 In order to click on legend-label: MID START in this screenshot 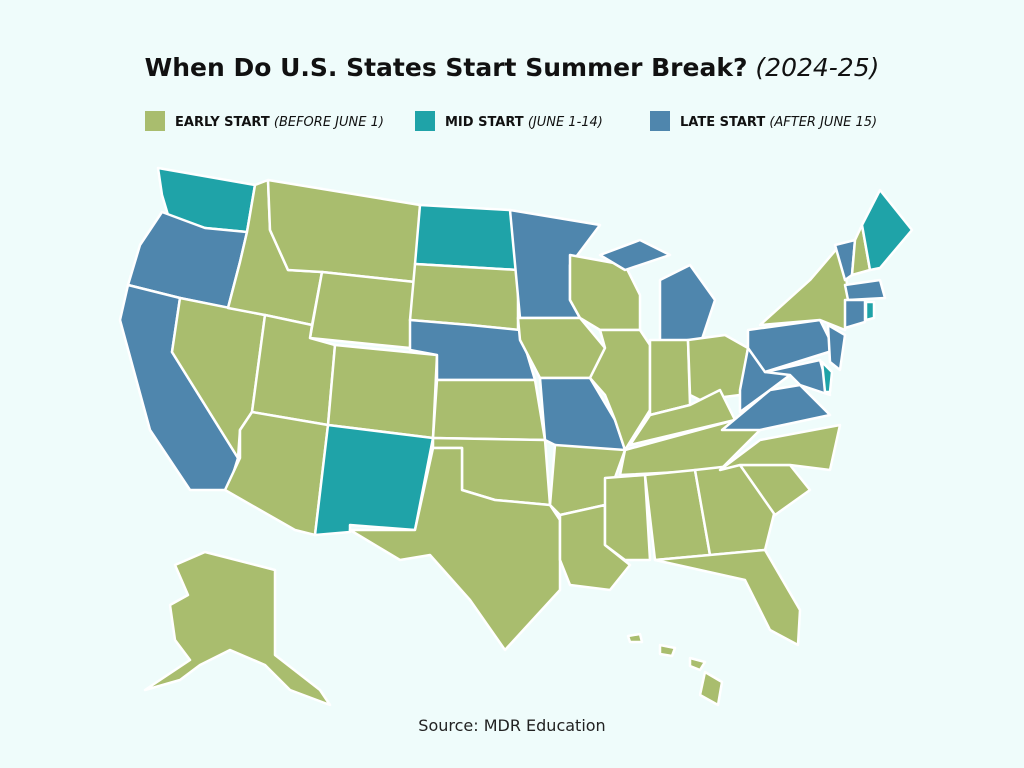, I will do `click(484, 122)`.